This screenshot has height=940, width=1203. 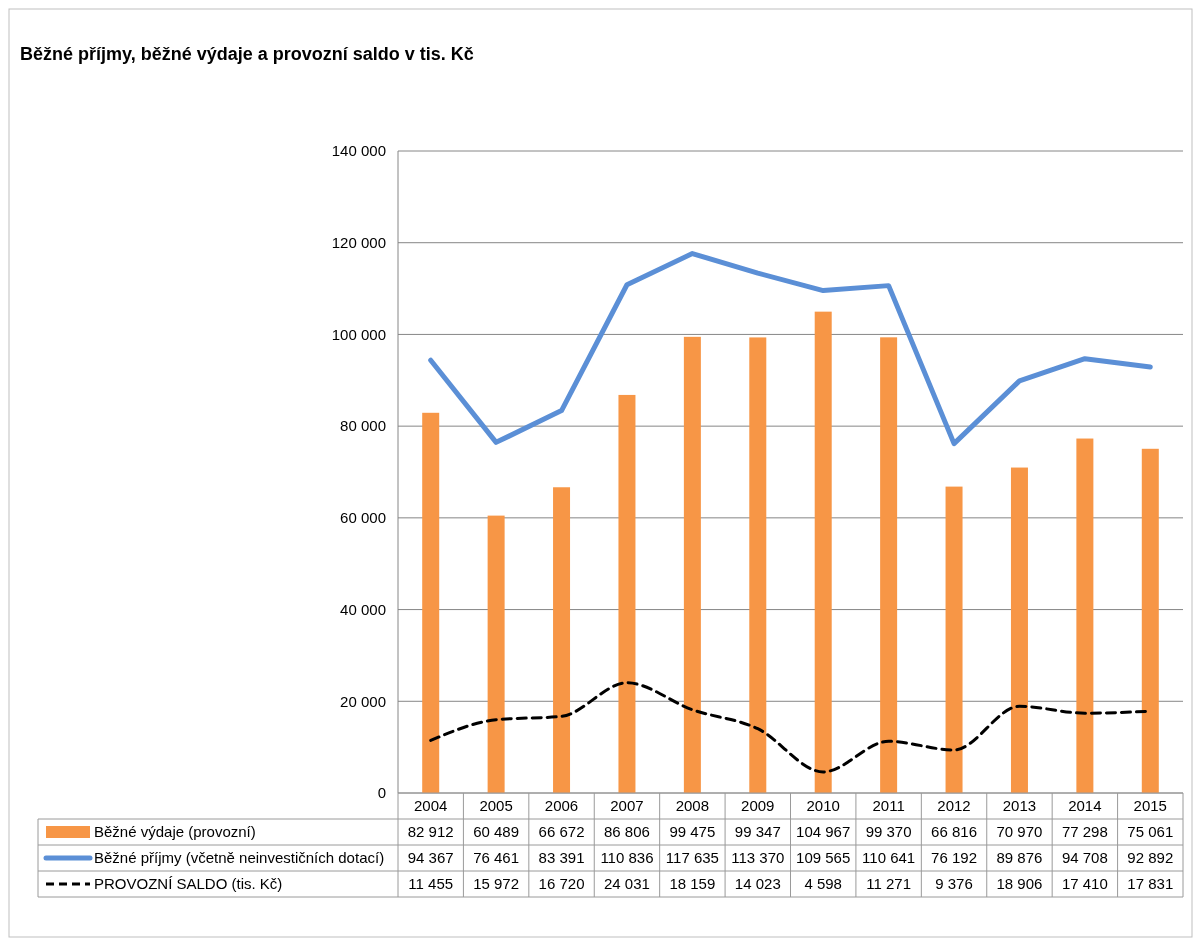 I want to click on data-label: 18 906, so click(x=1019, y=884).